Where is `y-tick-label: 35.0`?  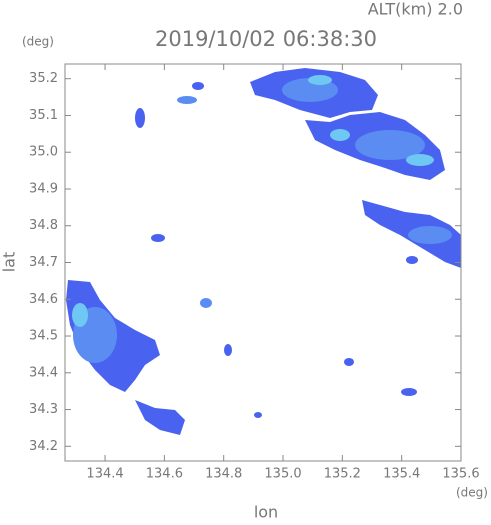 y-tick-label: 35.0 is located at coordinates (43, 152).